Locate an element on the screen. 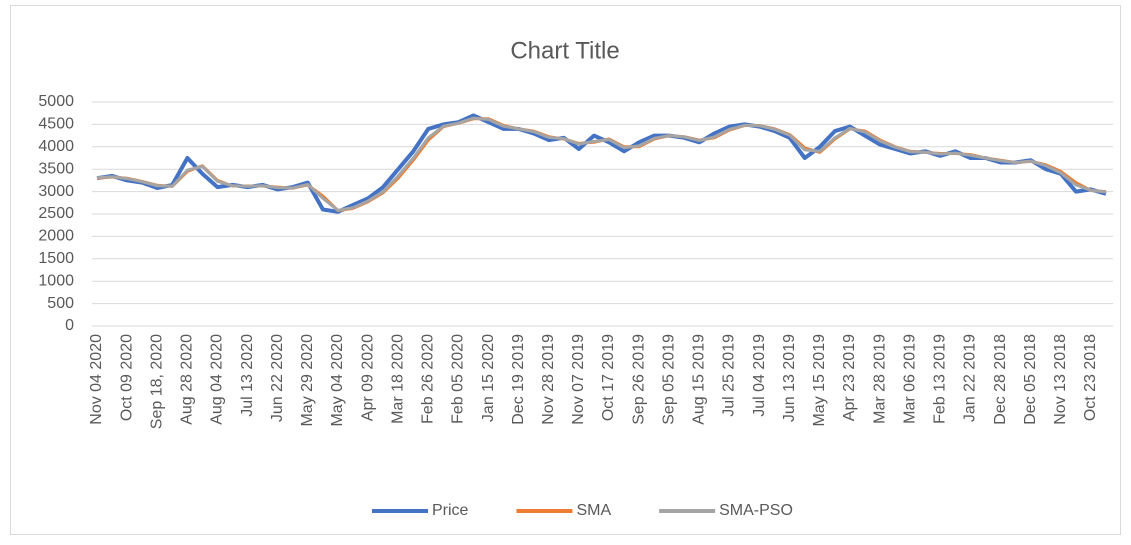  x-tick-label: Feb 26 2020 is located at coordinates (428, 379).